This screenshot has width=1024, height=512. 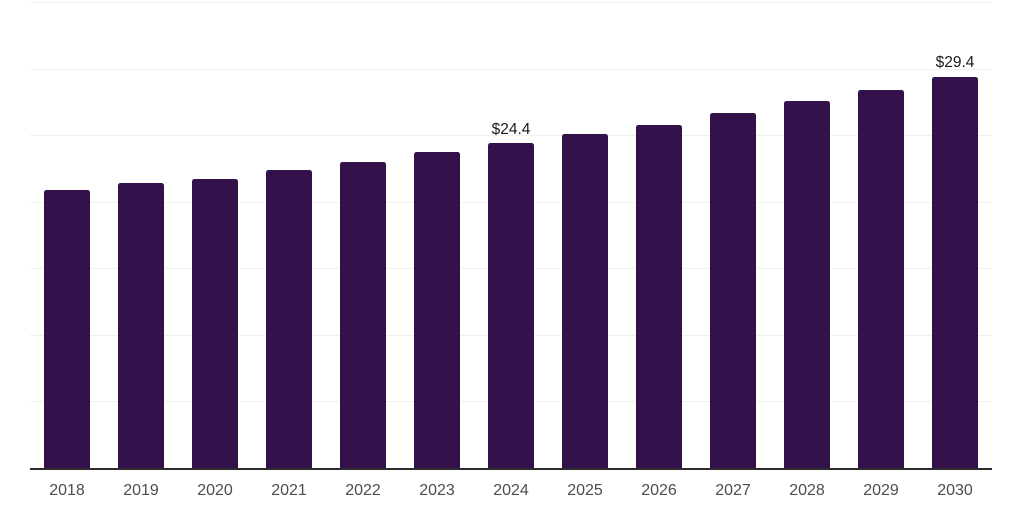 I want to click on bar-2027, so click(x=733, y=290).